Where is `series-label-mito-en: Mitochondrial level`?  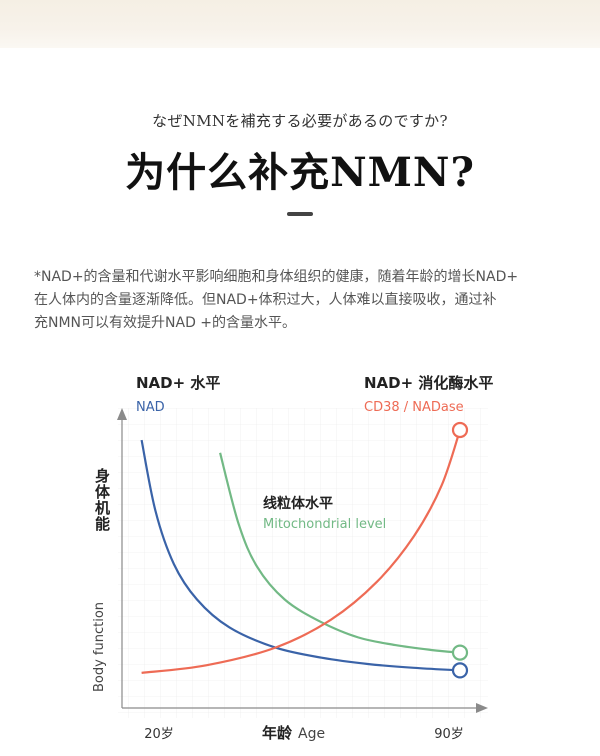 series-label-mito-en: Mitochondrial level is located at coordinates (324, 524).